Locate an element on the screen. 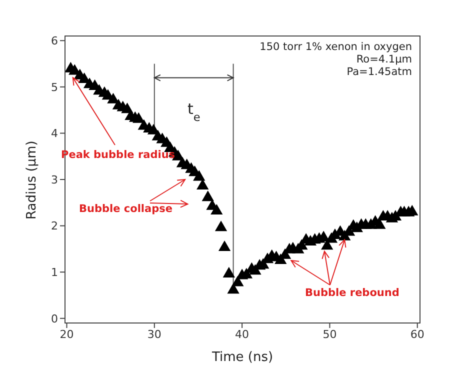 This screenshot has height=377, width=471. annotation: 150 torr 1% xenon in oxygen is located at coordinates (336, 47).